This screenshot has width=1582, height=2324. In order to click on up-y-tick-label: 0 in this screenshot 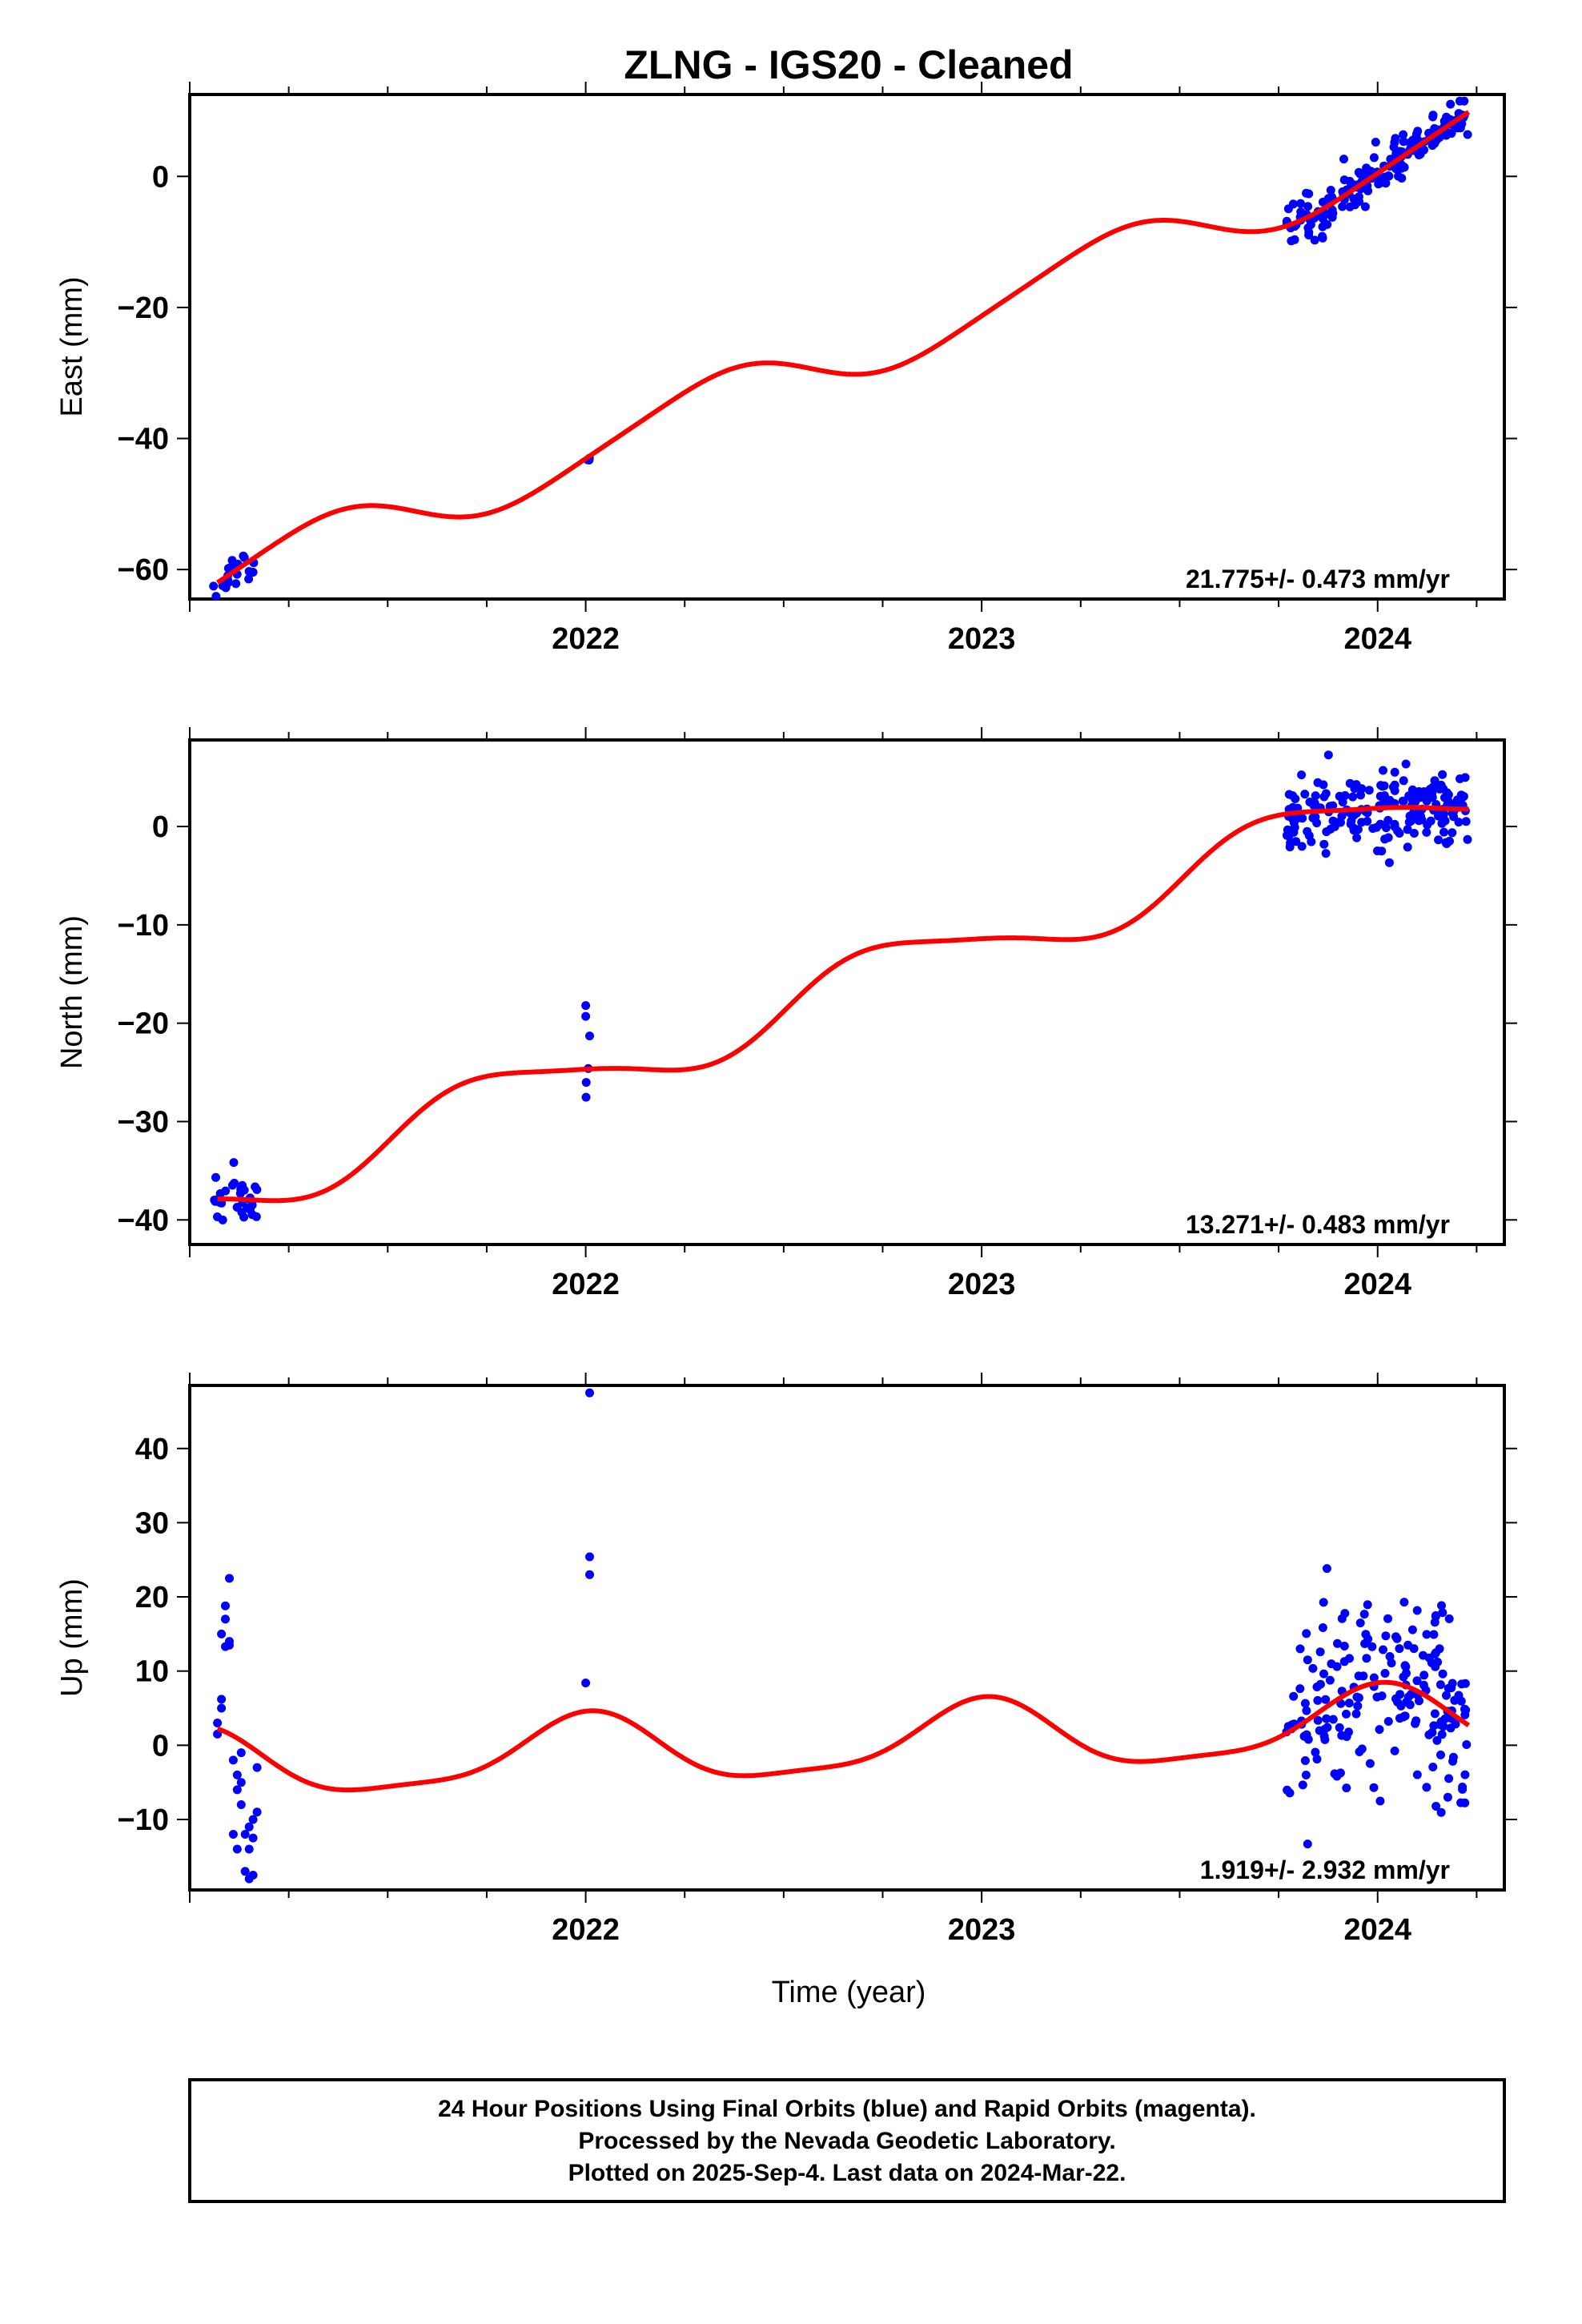, I will do `click(161, 1746)`.